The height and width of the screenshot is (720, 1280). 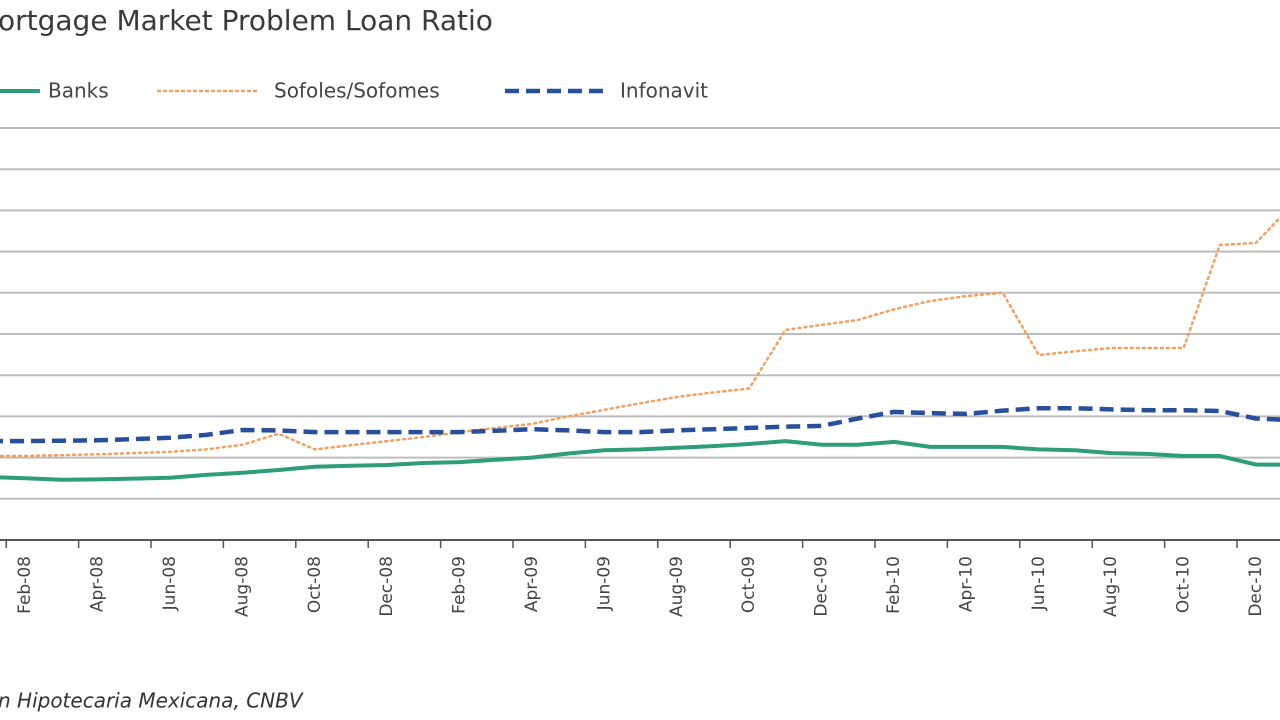 I want to click on x-tick-label: Apr-08, so click(x=98, y=584).